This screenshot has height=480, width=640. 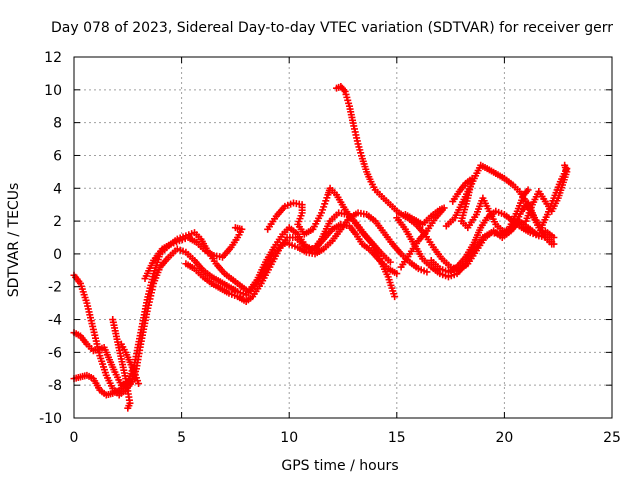 I want to click on y-tick-label: 10, so click(x=53, y=91).